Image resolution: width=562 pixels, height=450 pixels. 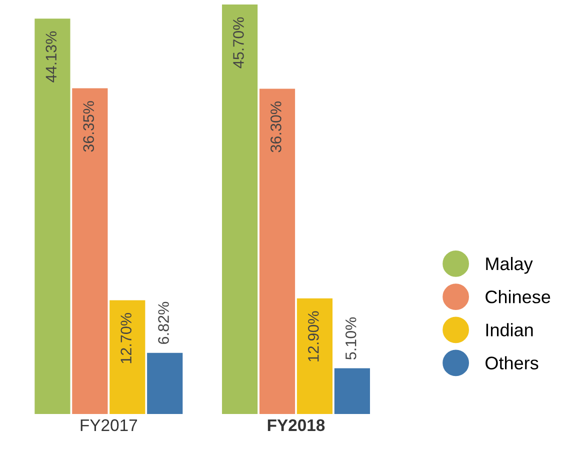 I want to click on data-label: 36.35%, so click(x=88, y=126).